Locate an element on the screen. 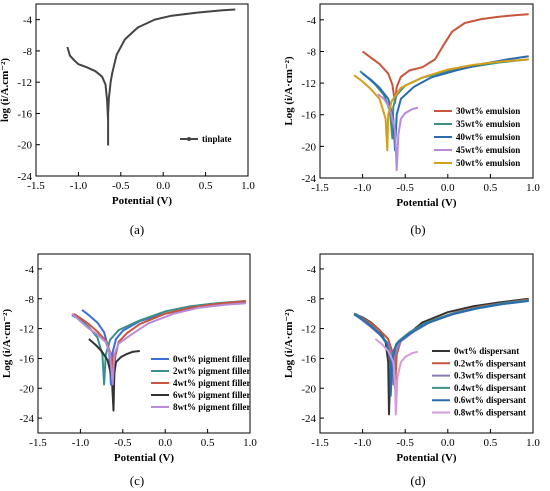 The height and width of the screenshot is (491, 550). series-line-4wt-pigment-filler is located at coordinates (159, 346).